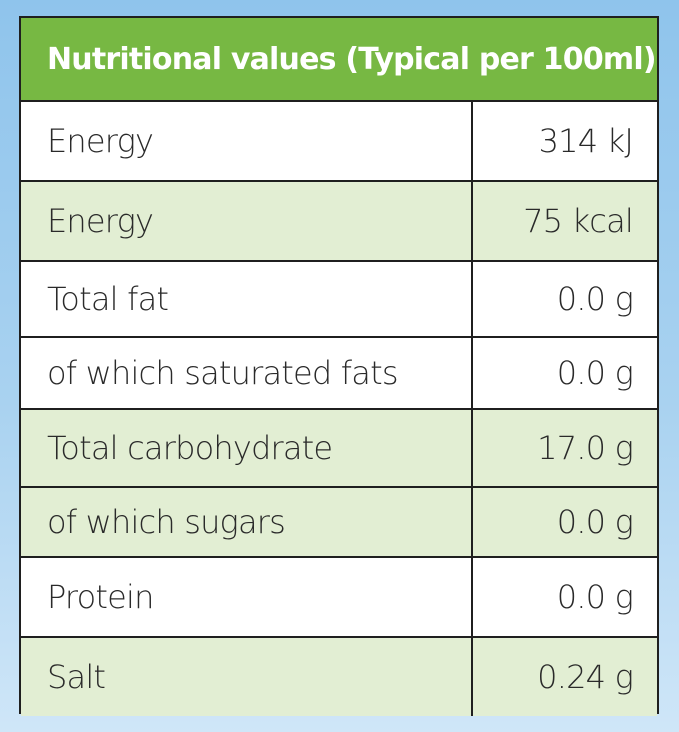 The height and width of the screenshot is (732, 679). I want to click on table-row-total-carbohydrate: Total carbohydrate 17.0 g, so click(339, 449).